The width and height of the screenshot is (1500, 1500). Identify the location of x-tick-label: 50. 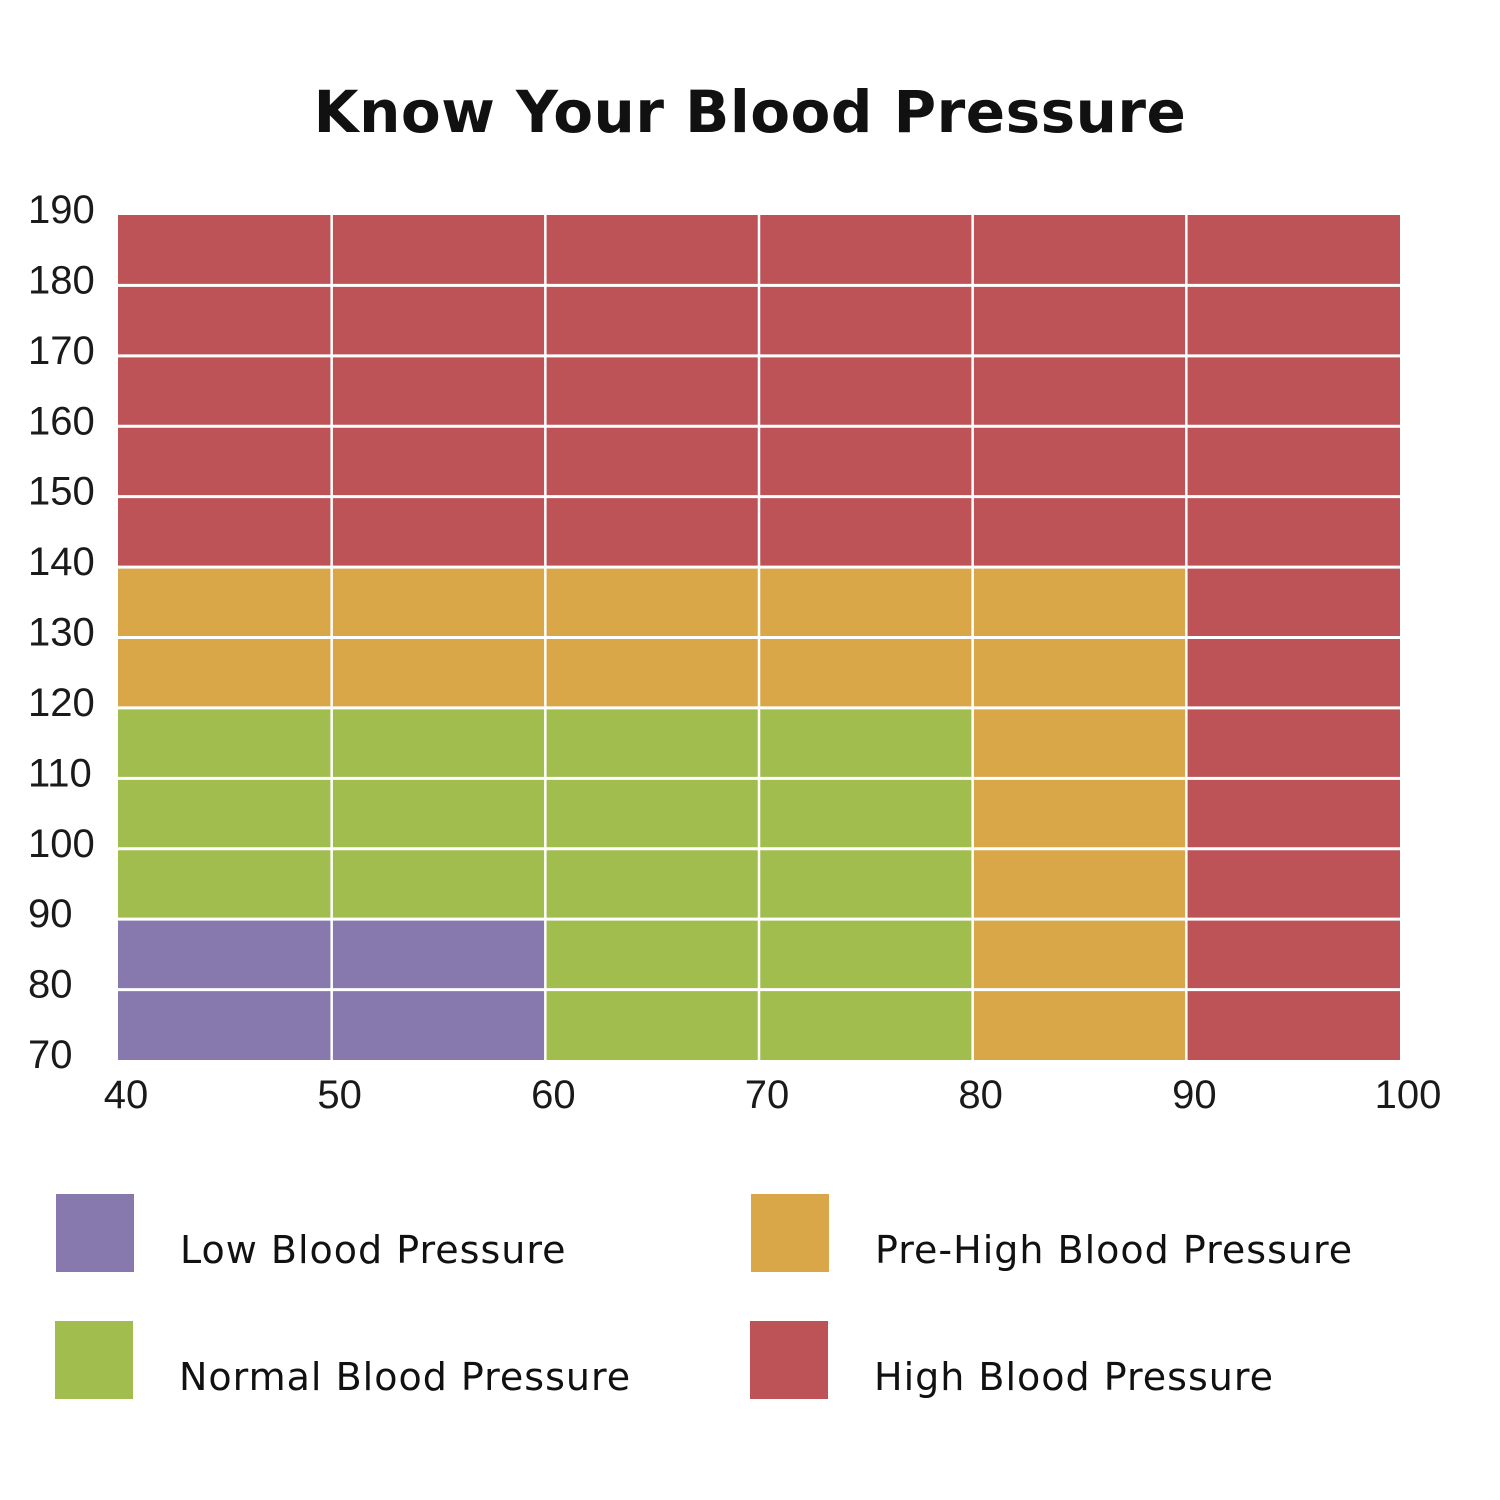
(339, 1095).